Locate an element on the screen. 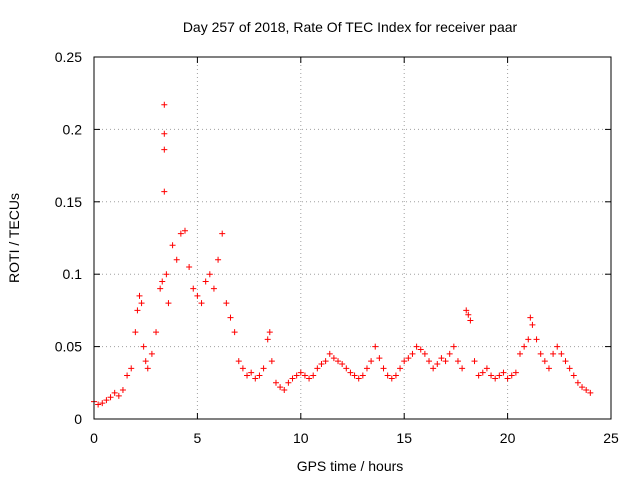 This screenshot has height=480, width=640. y-tick-label: 0.2 is located at coordinates (73, 129).